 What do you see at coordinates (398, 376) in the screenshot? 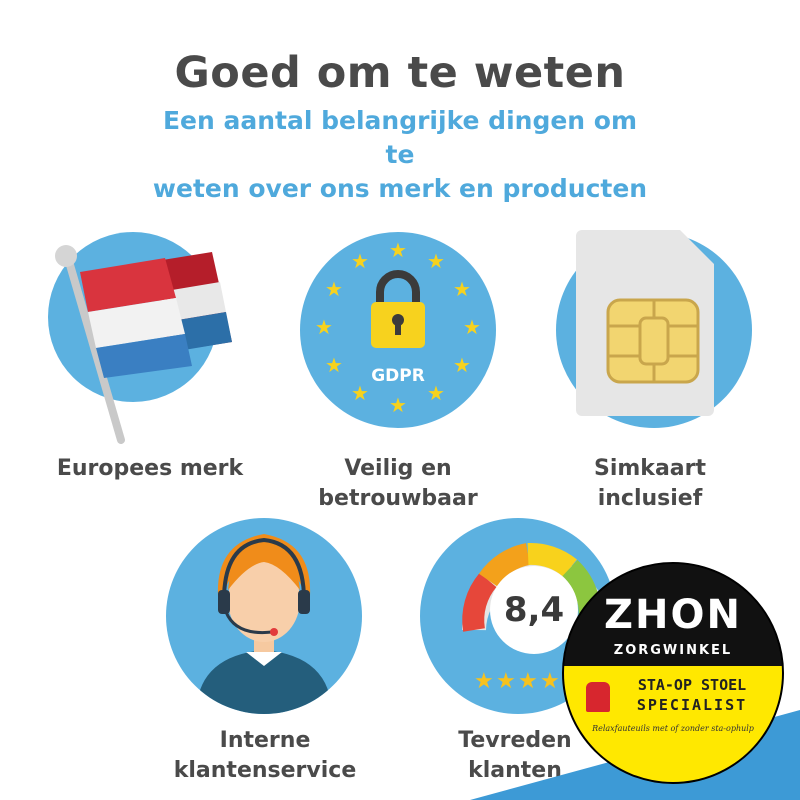
I see `gdpr-text: GDPR` at bounding box center [398, 376].